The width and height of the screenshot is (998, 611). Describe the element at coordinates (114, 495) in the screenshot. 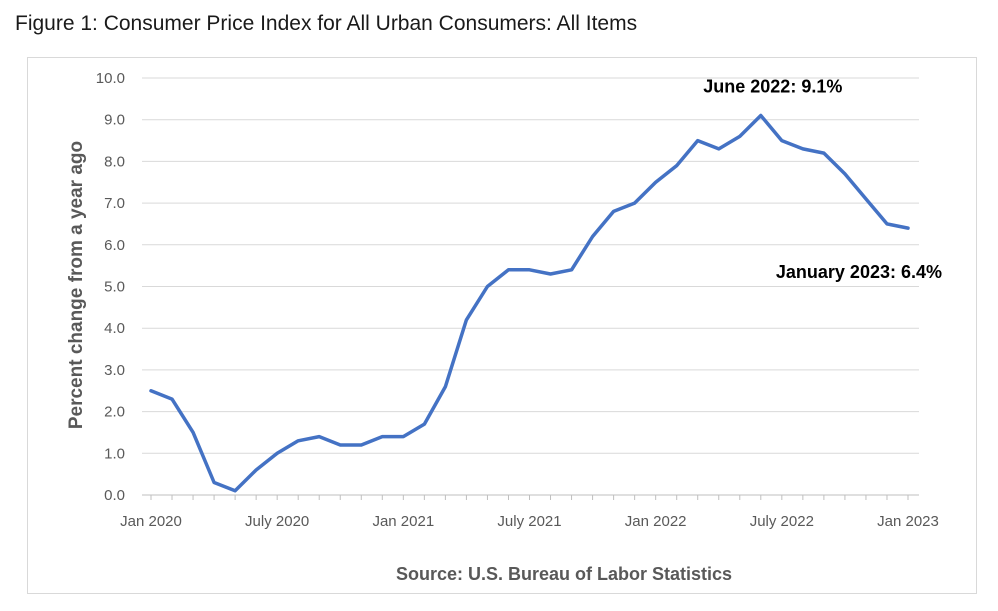

I see `y-tick-label: 0.0` at that location.